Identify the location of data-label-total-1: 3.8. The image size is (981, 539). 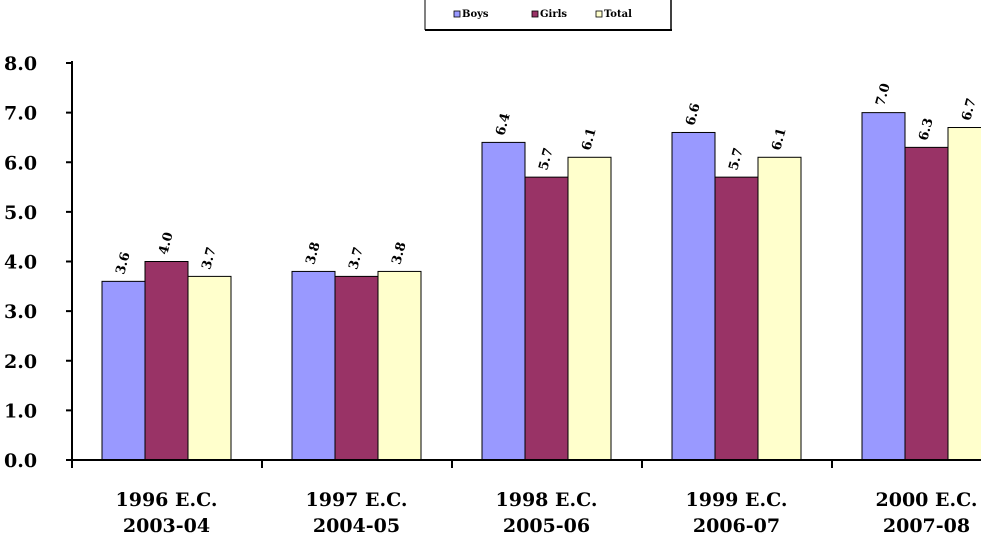
(399, 254).